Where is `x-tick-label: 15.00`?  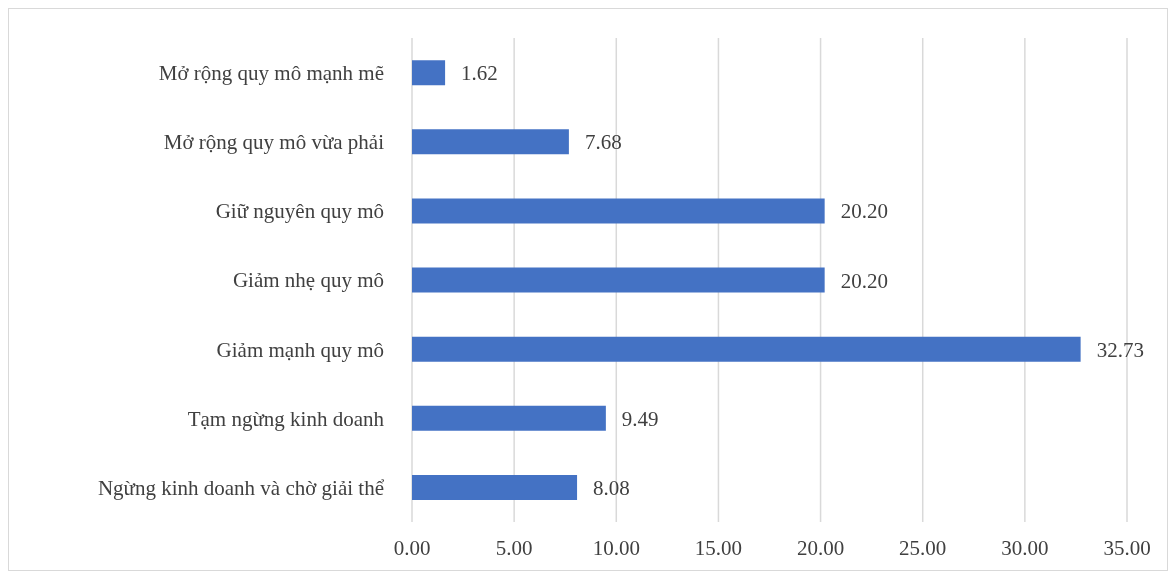
x-tick-label: 15.00 is located at coordinates (718, 547).